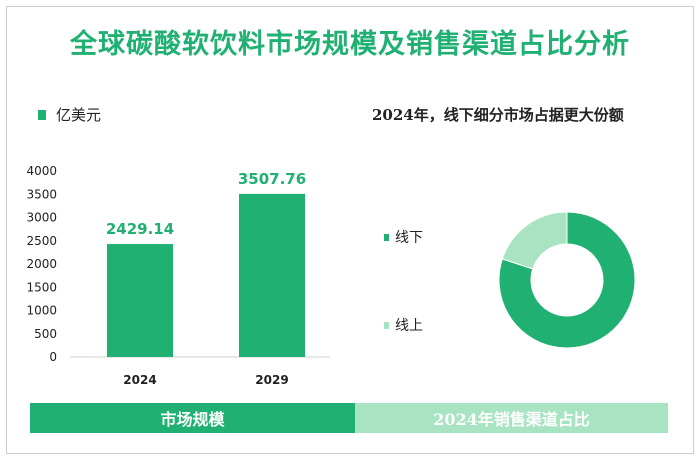  I want to click on y-tick-label: 500, so click(45, 334).